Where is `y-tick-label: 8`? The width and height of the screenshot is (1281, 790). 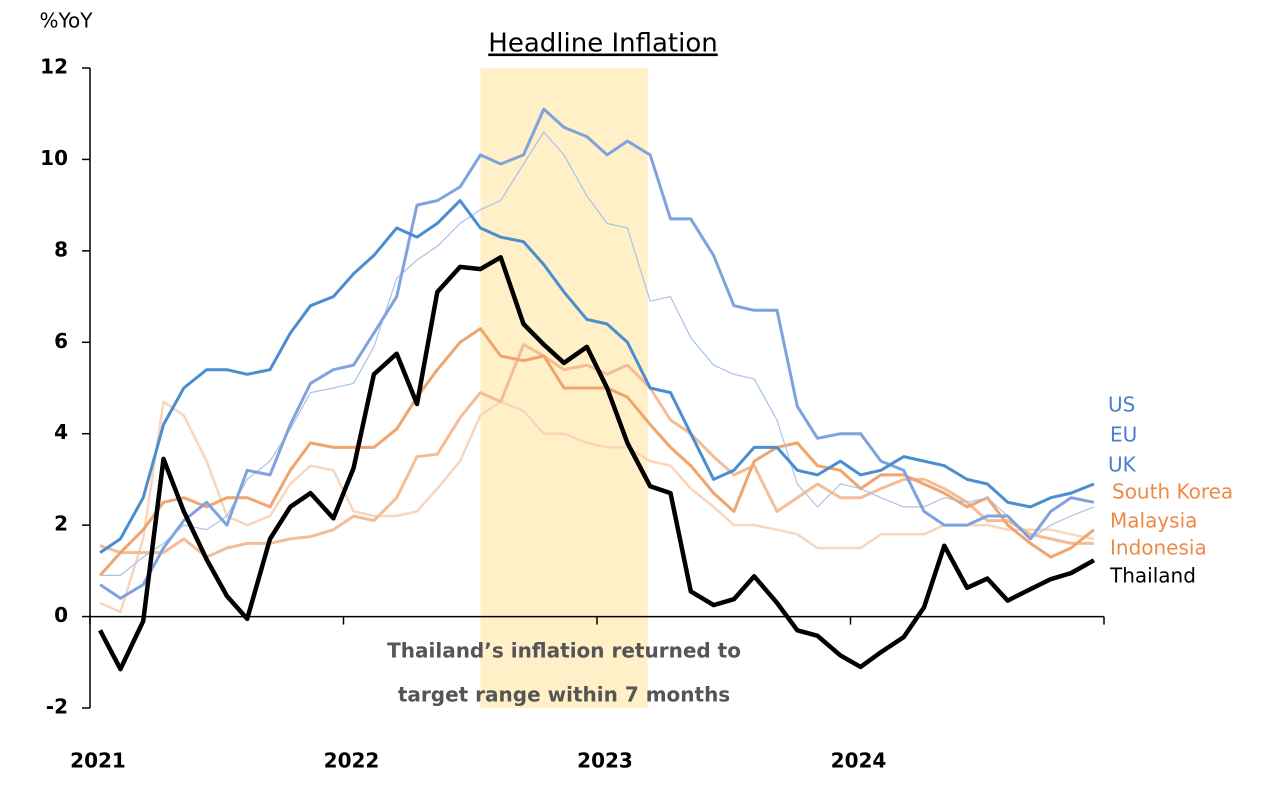 y-tick-label: 8 is located at coordinates (61, 249).